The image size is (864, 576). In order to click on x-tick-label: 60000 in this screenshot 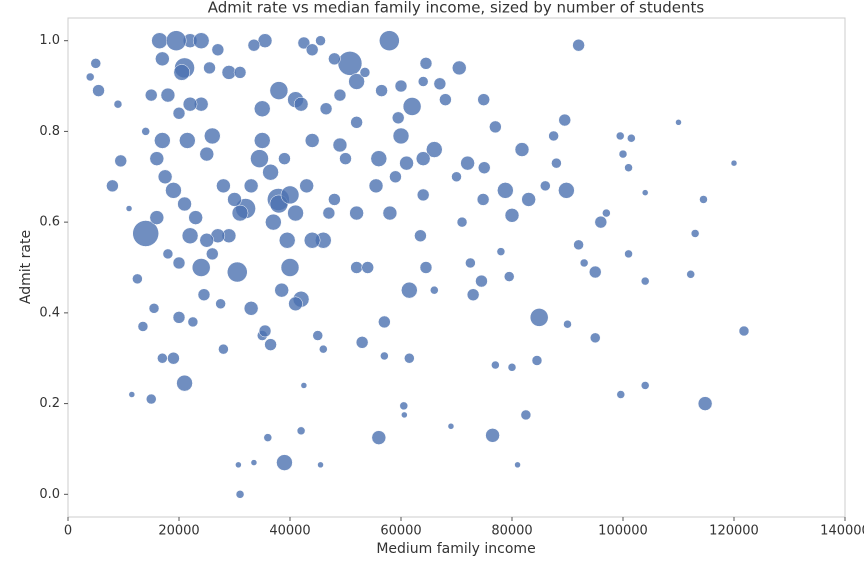, I will do `click(400, 531)`.